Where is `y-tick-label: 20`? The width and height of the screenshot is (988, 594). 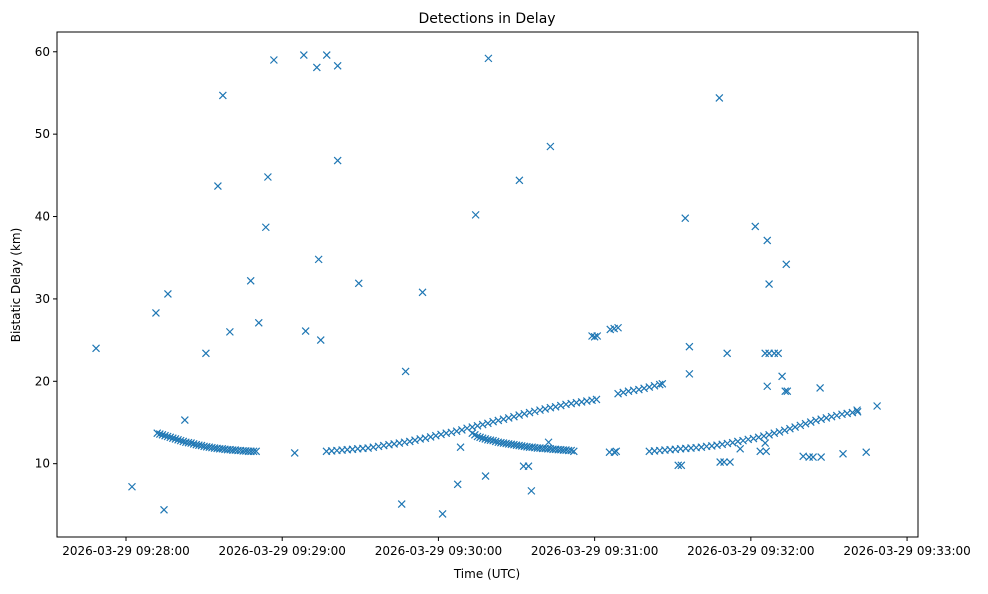 y-tick-label: 20 is located at coordinates (42, 381).